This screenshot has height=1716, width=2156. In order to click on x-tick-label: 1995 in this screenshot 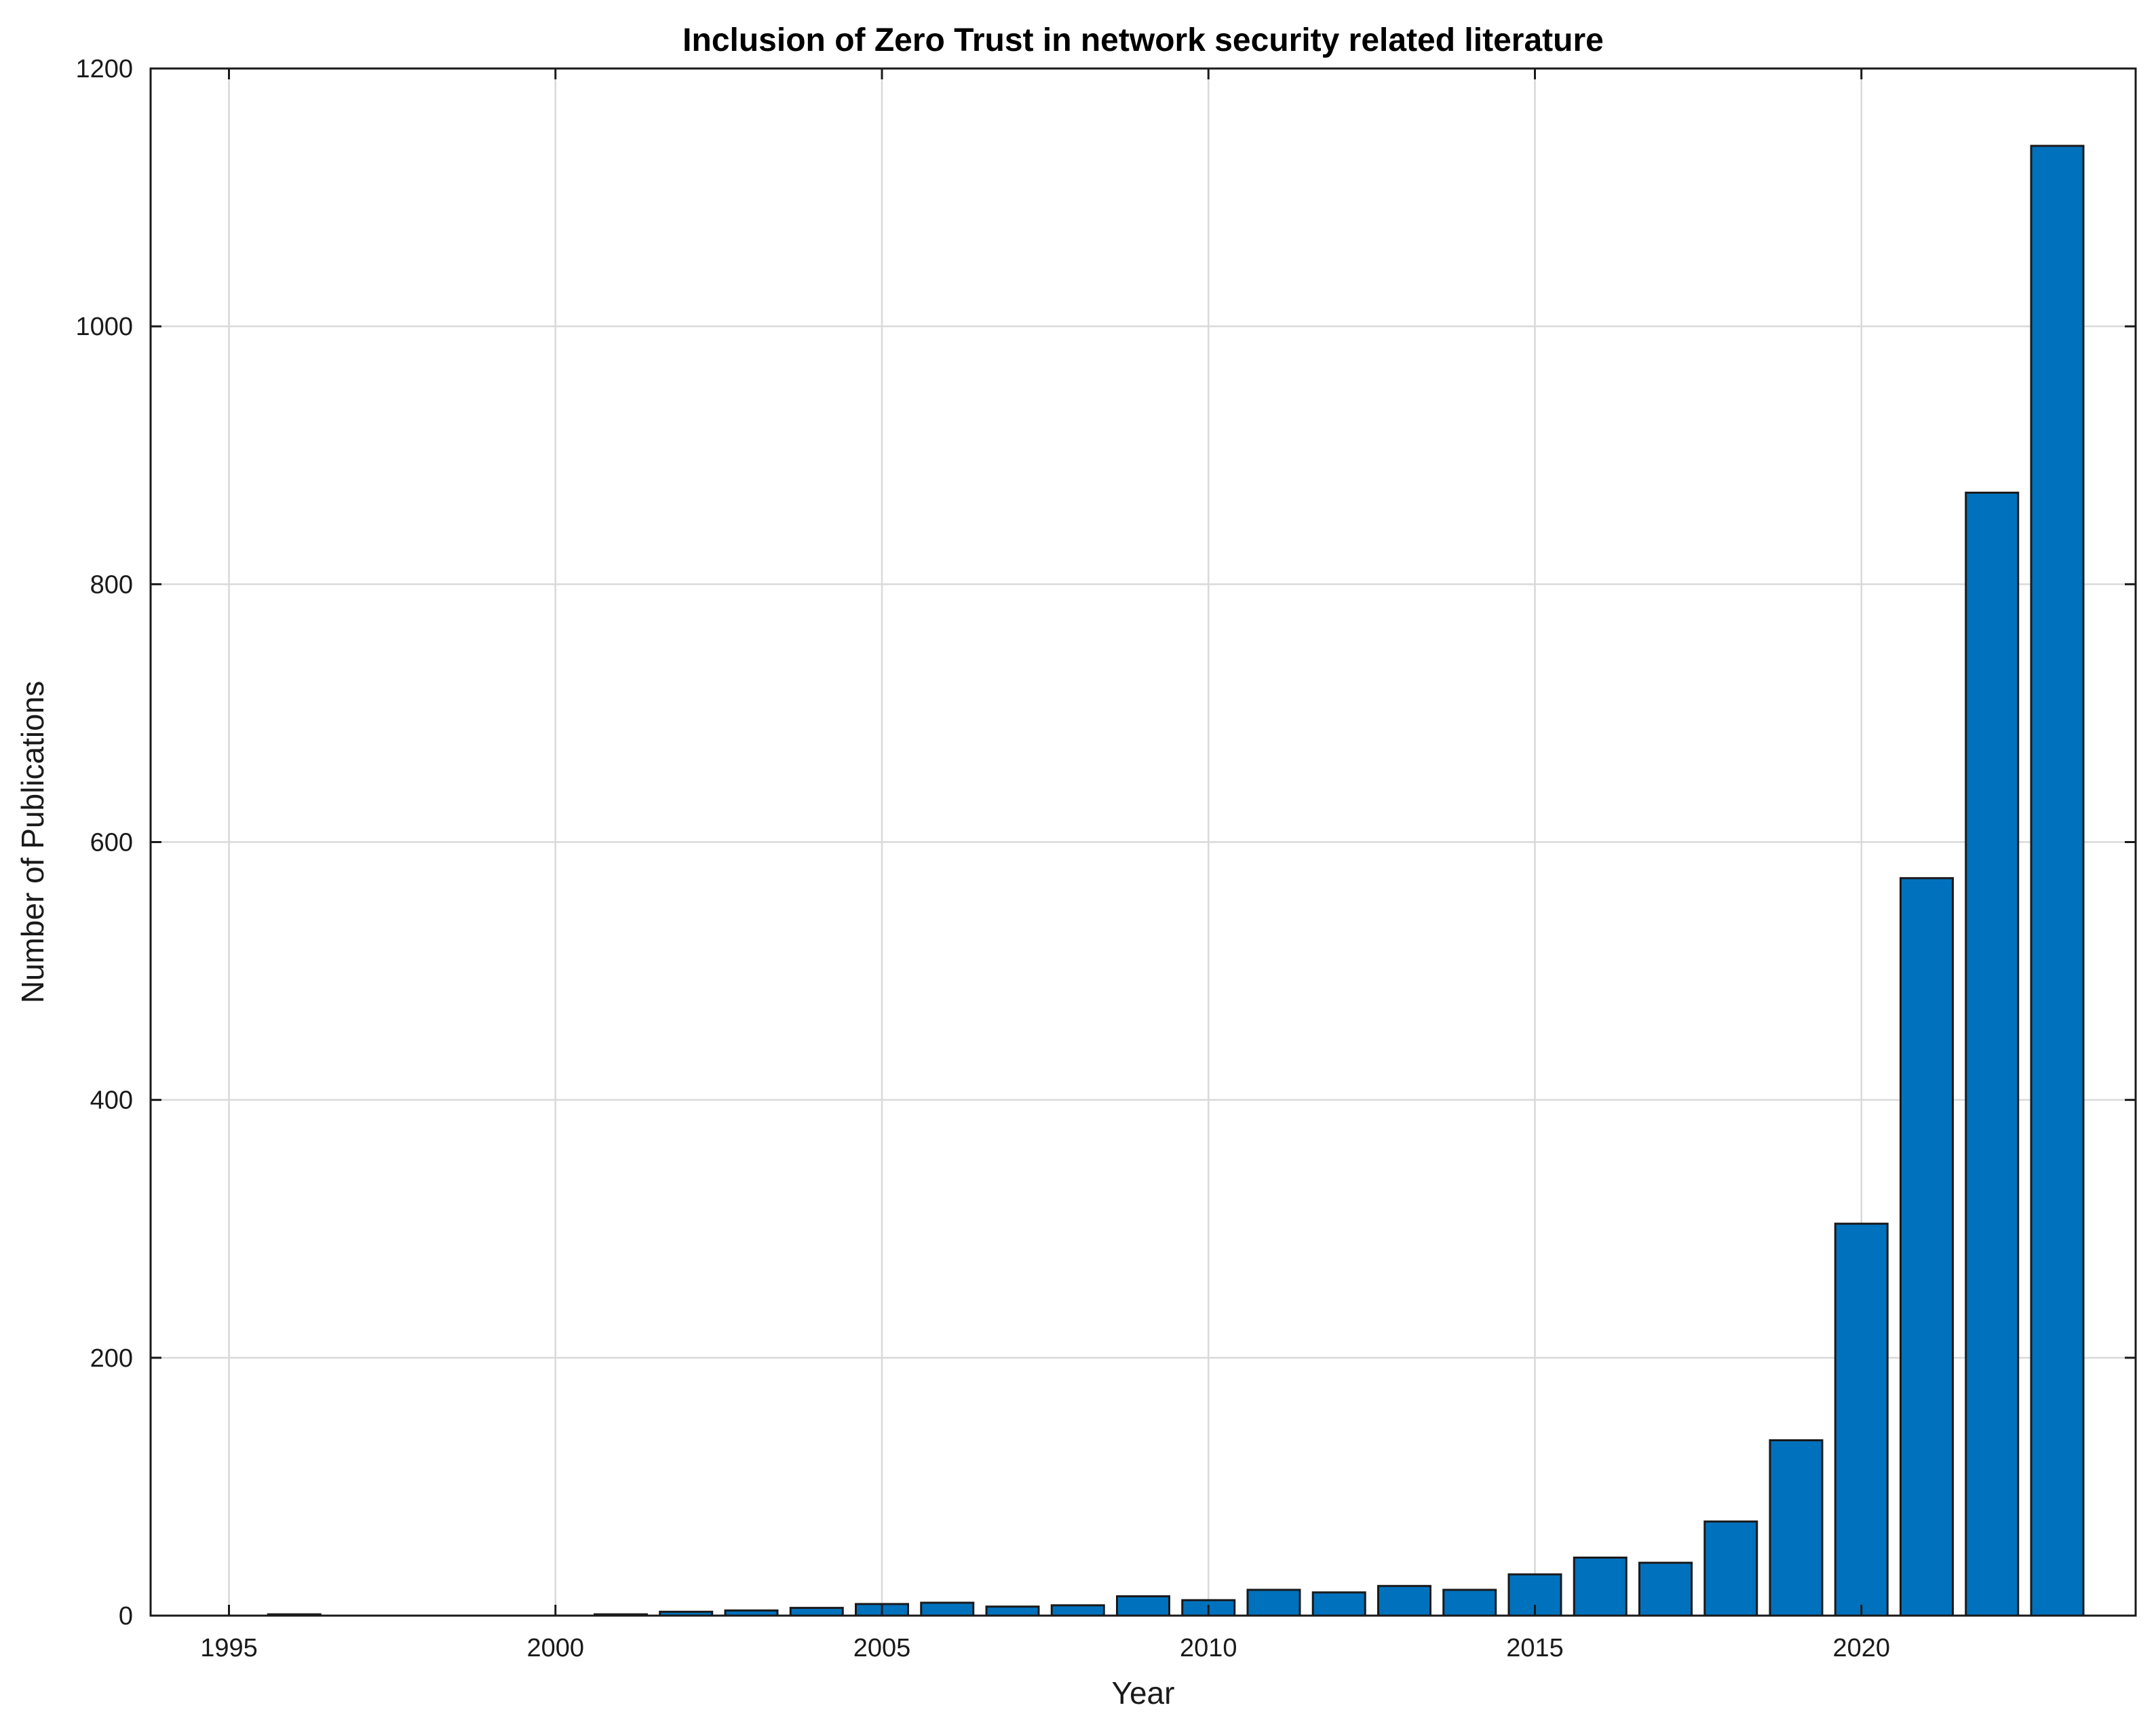, I will do `click(229, 1648)`.